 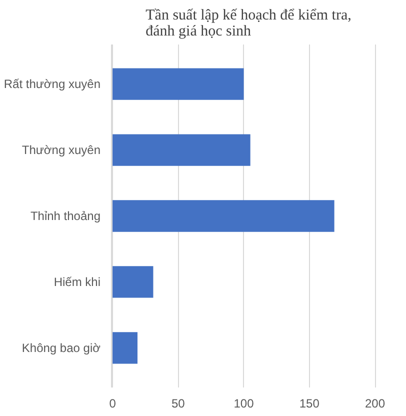 What do you see at coordinates (249, 24) in the screenshot?
I see `chart-title: Tần suất lập kế hoạch để kiểm tra, đánh giá học sinh` at bounding box center [249, 24].